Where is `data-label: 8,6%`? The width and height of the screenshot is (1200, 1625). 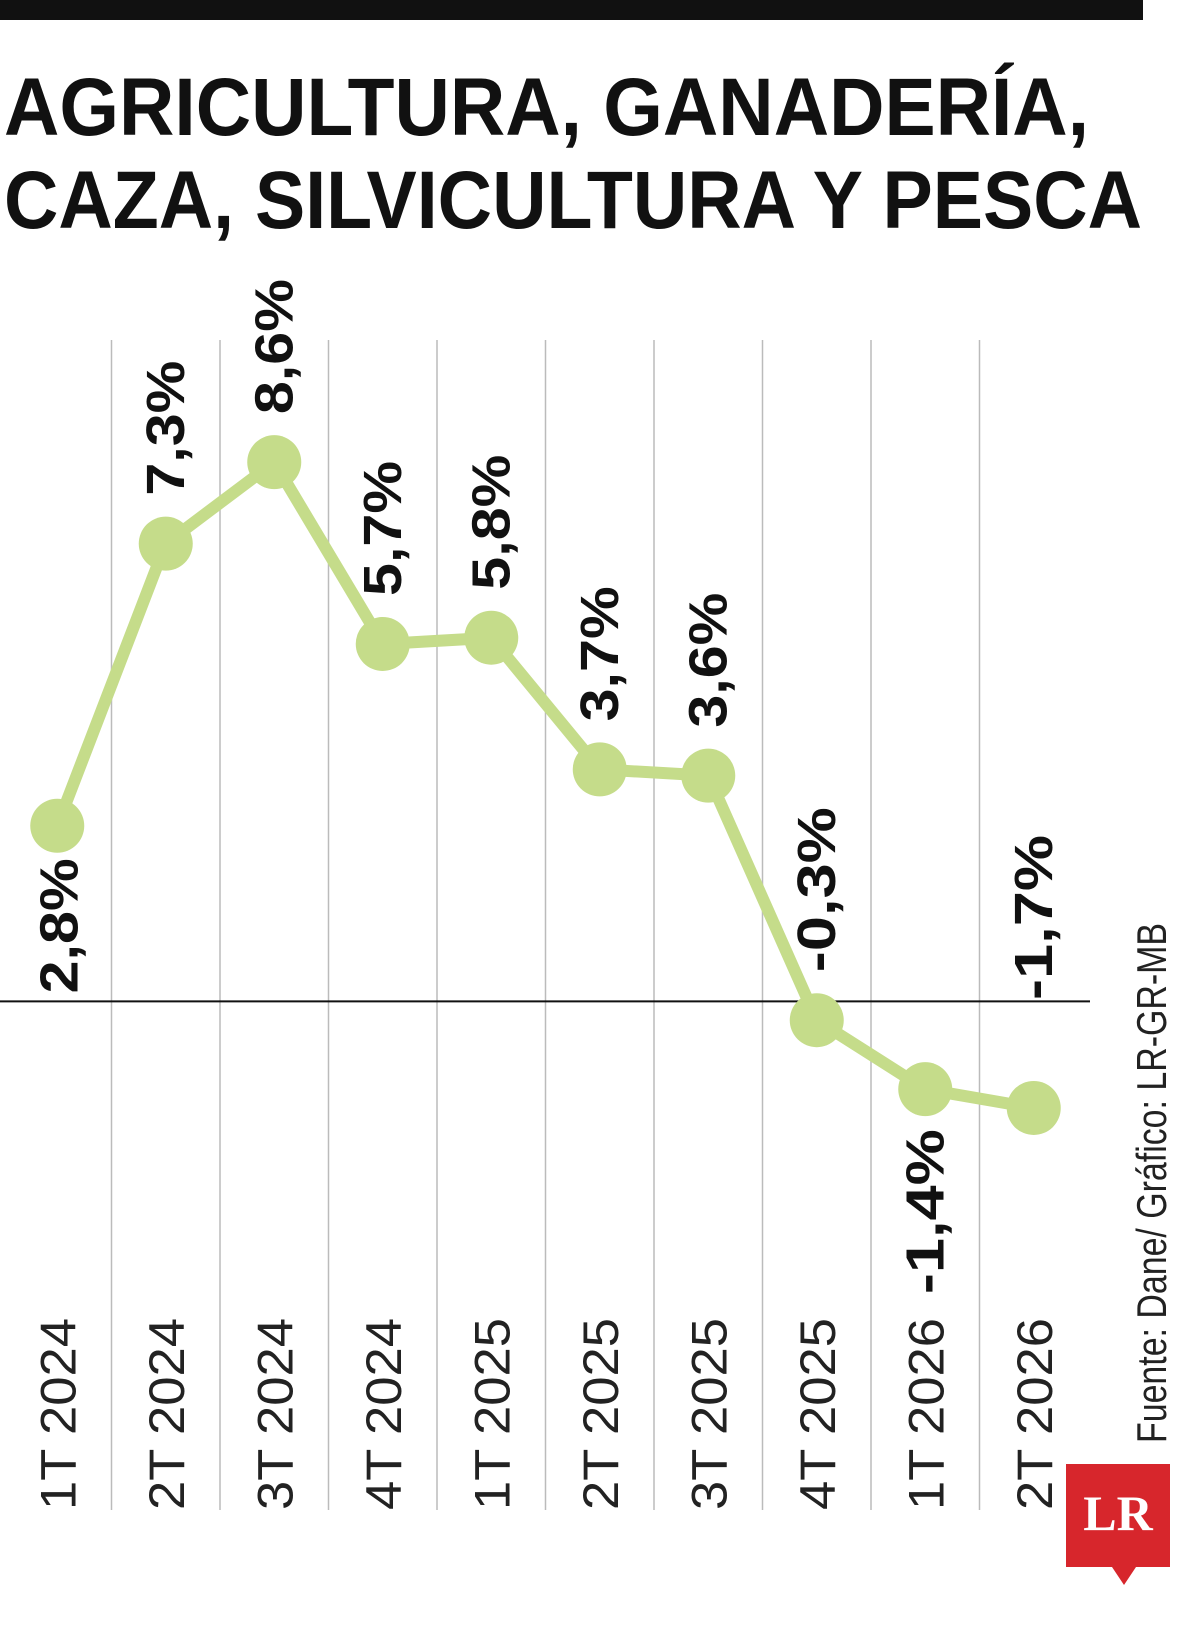
data-label: 8,6% is located at coordinates (274, 346).